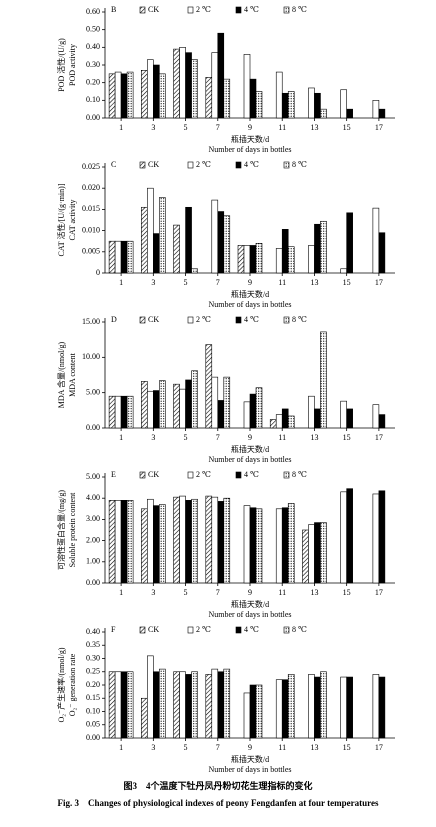 The image size is (436, 827). What do you see at coordinates (250, 604) in the screenshot?
I see `x-title-zh: 瓶插天数/d` at bounding box center [250, 604].